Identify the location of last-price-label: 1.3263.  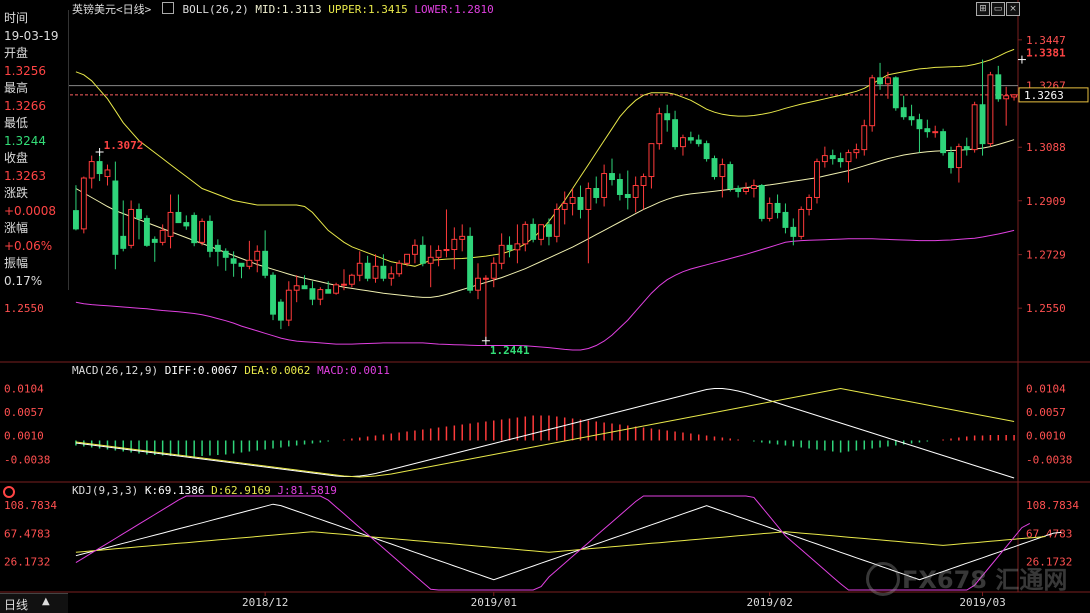
(1044, 95).